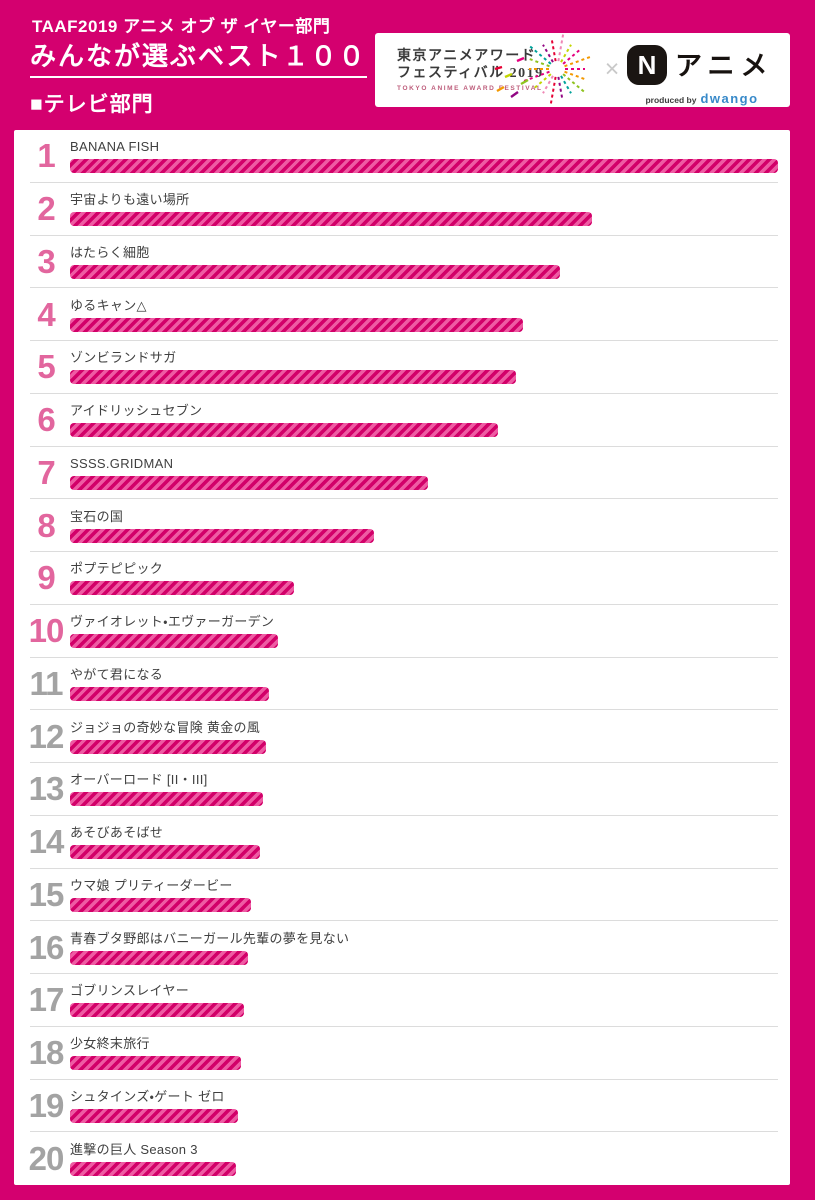 The image size is (815, 1200). What do you see at coordinates (46, 472) in the screenshot?
I see `rank-number: 7` at bounding box center [46, 472].